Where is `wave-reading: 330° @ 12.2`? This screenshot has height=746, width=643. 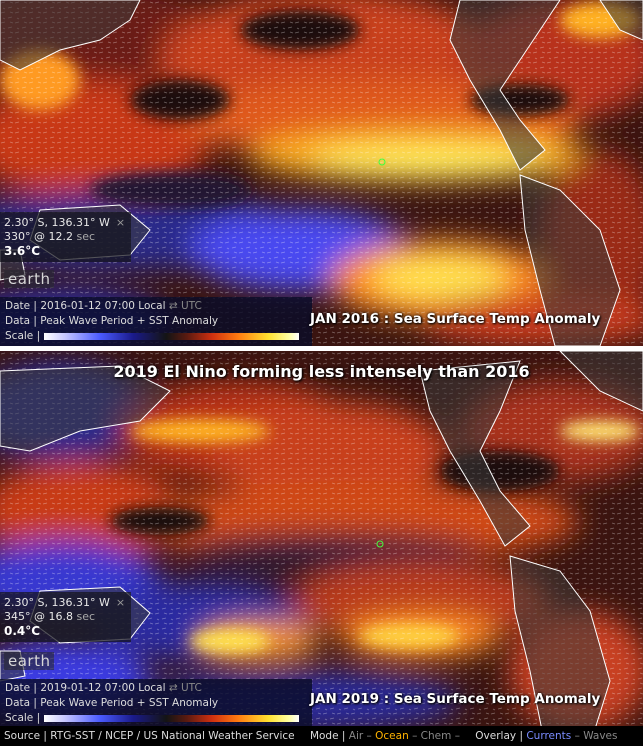 wave-reading: 330° @ 12.2 is located at coordinates (38, 236).